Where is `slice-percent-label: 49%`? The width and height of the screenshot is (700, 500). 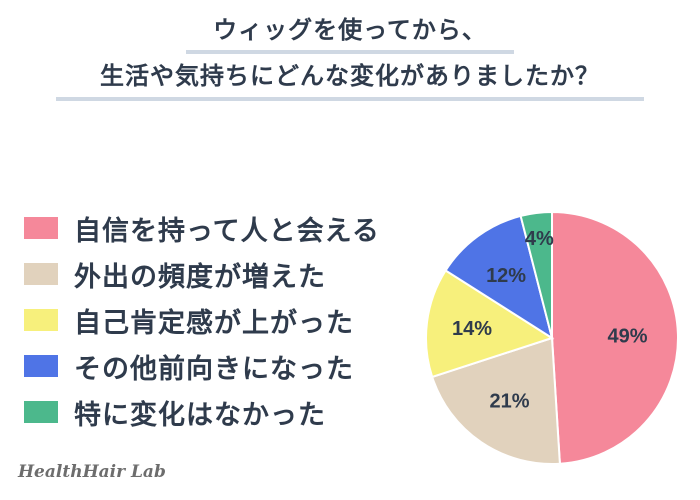 slice-percent-label: 49% is located at coordinates (628, 337).